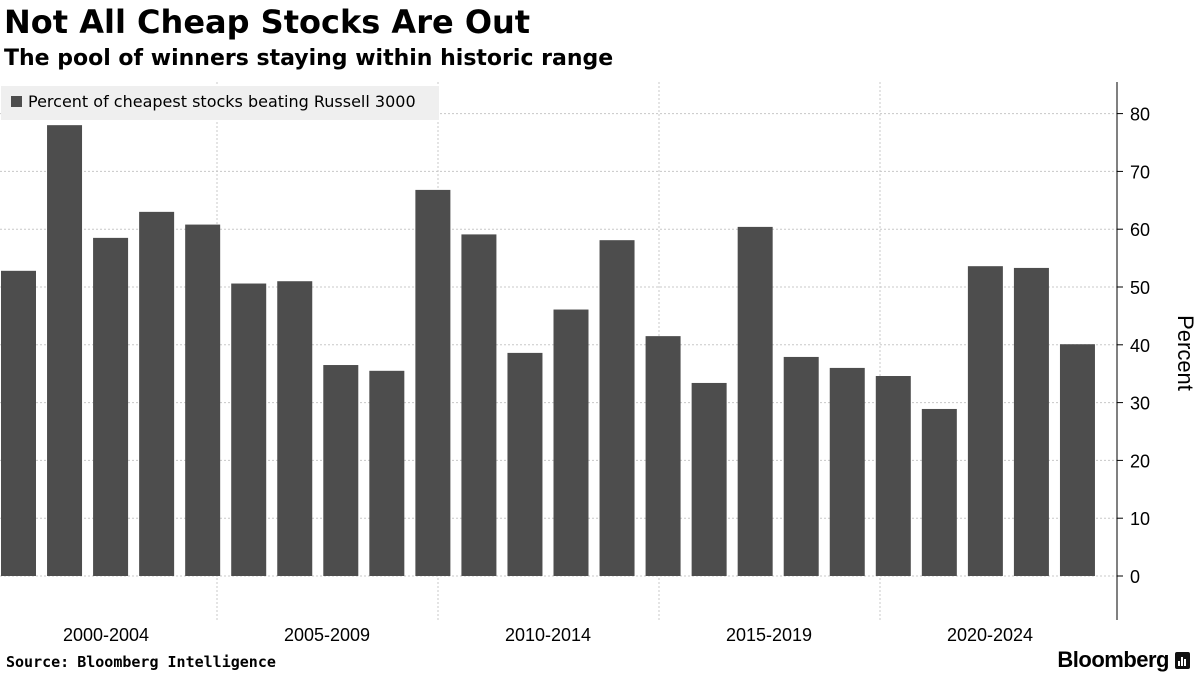  What do you see at coordinates (1182, 660) in the screenshot?
I see `bloomberg-bar-icon` at bounding box center [1182, 660].